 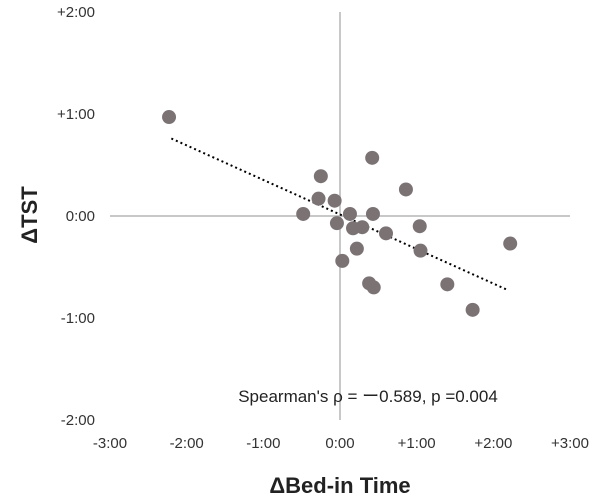 I want to click on y-tick-labels: -2:00 -1:00 0:00 +1:00 +2:00, so click(x=76, y=216).